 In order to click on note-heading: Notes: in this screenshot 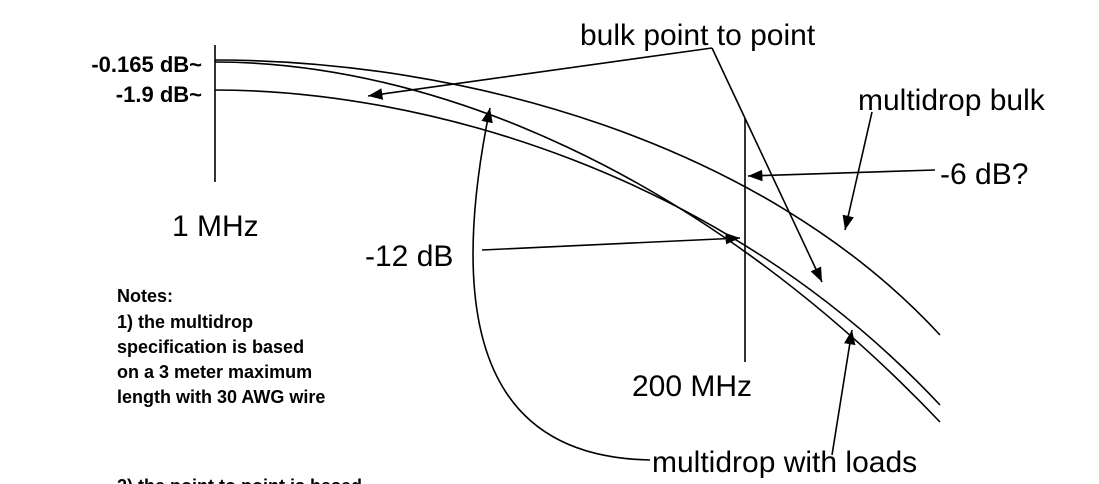, I will do `click(145, 296)`.